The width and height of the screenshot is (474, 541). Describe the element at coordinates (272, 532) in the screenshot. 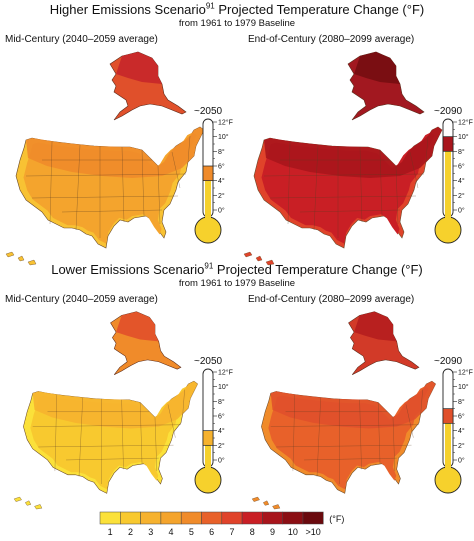

I see `legend-label: 9` at that location.